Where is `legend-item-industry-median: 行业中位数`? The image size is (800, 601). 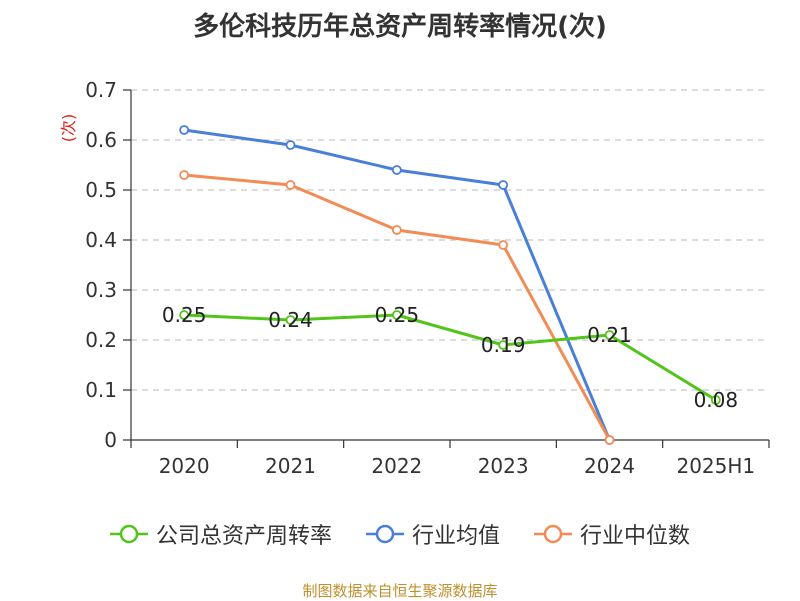
legend-item-industry-median: 行业中位数 is located at coordinates (612, 534).